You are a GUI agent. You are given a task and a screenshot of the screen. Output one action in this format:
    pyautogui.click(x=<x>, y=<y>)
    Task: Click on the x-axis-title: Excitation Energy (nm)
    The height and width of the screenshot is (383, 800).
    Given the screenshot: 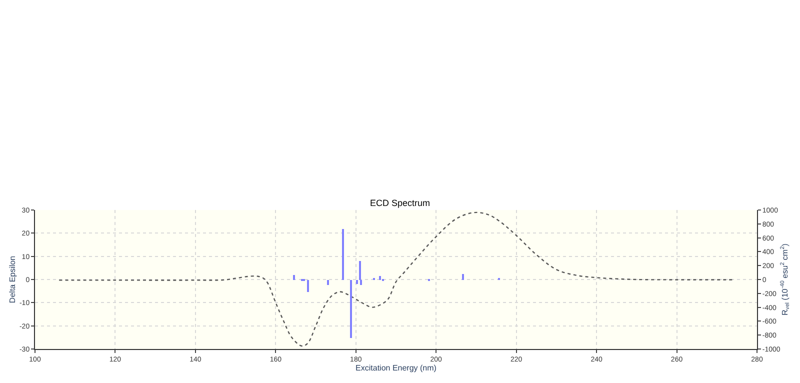 What is the action you would take?
    pyautogui.click(x=396, y=368)
    